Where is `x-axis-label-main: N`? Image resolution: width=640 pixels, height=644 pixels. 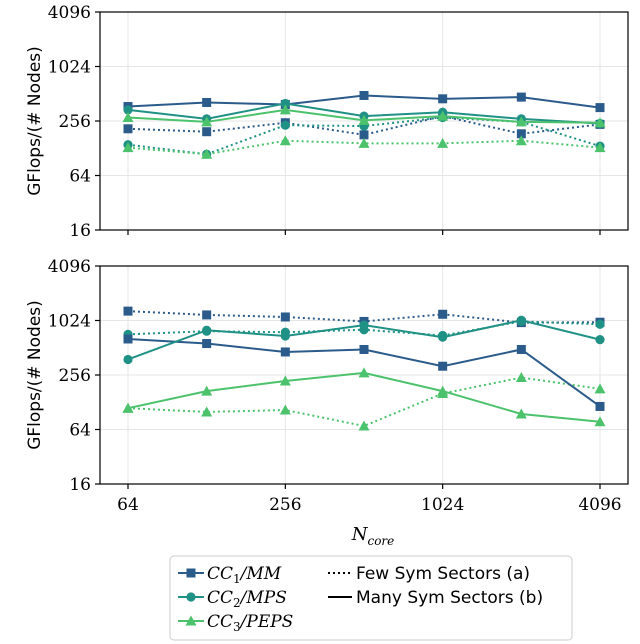
x-axis-label-main: N is located at coordinates (360, 534).